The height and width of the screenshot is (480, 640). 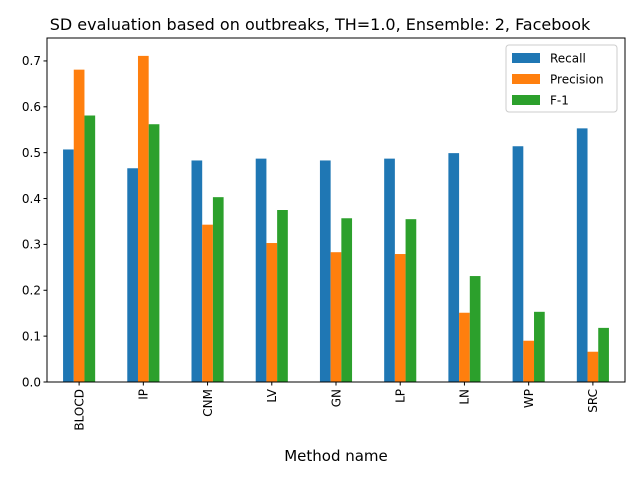 What do you see at coordinates (526, 79) in the screenshot?
I see `legend-swatch-precision` at bounding box center [526, 79].